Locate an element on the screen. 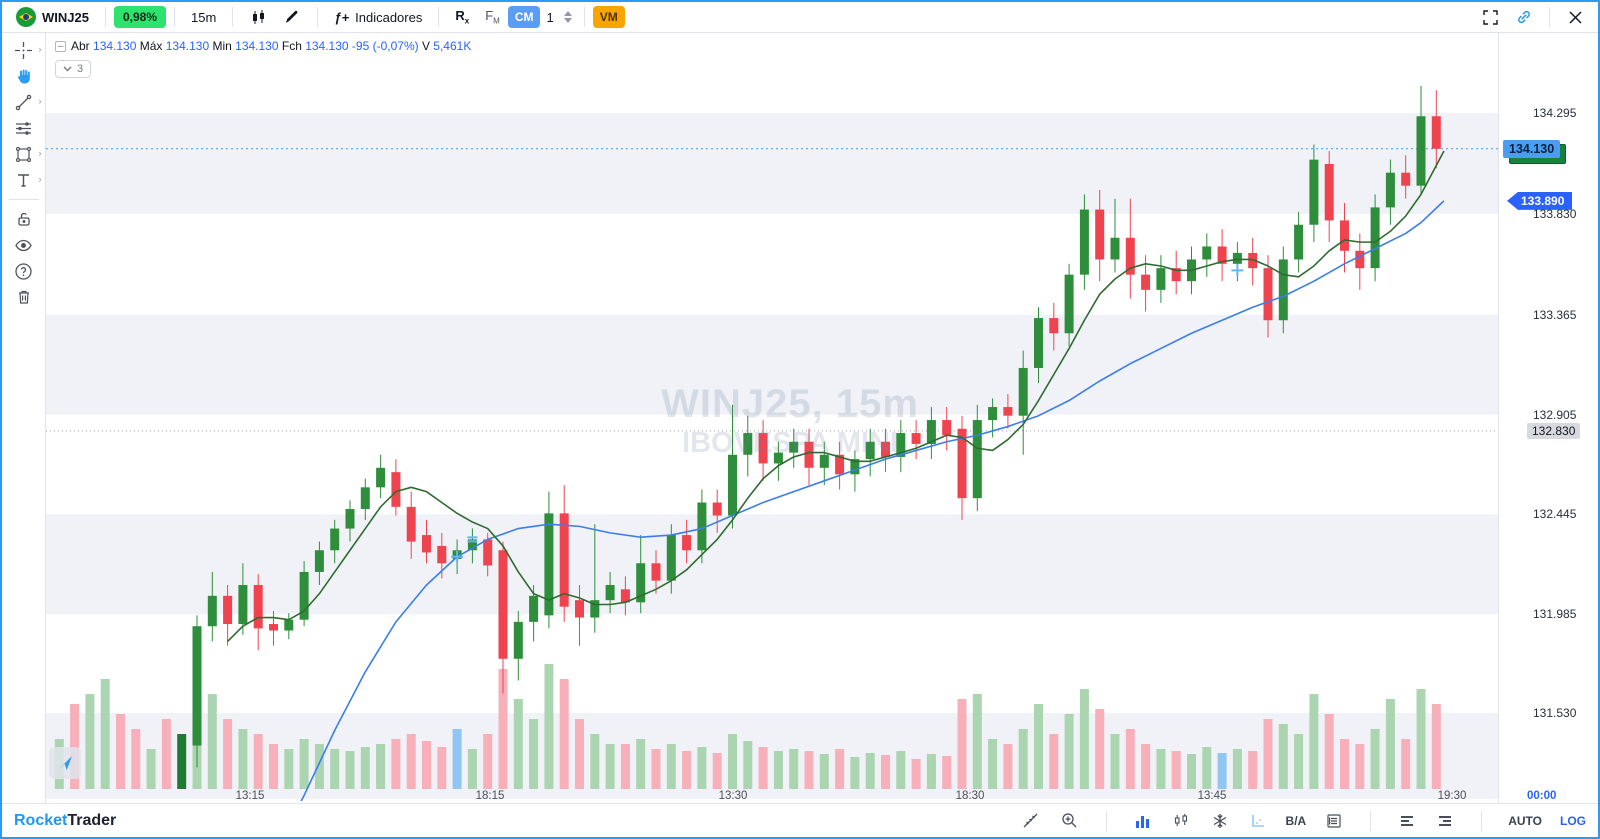 This screenshot has width=1600, height=839. chart-type-button is located at coordinates (1181, 820).